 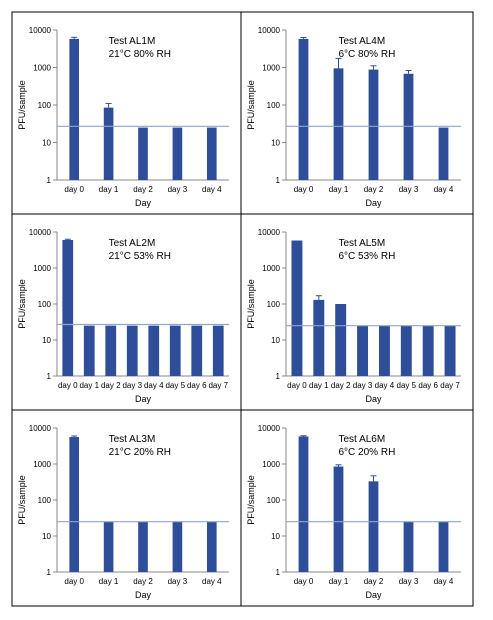 What do you see at coordinates (132, 41) in the screenshot?
I see `chart-title: Test AL1M` at bounding box center [132, 41].